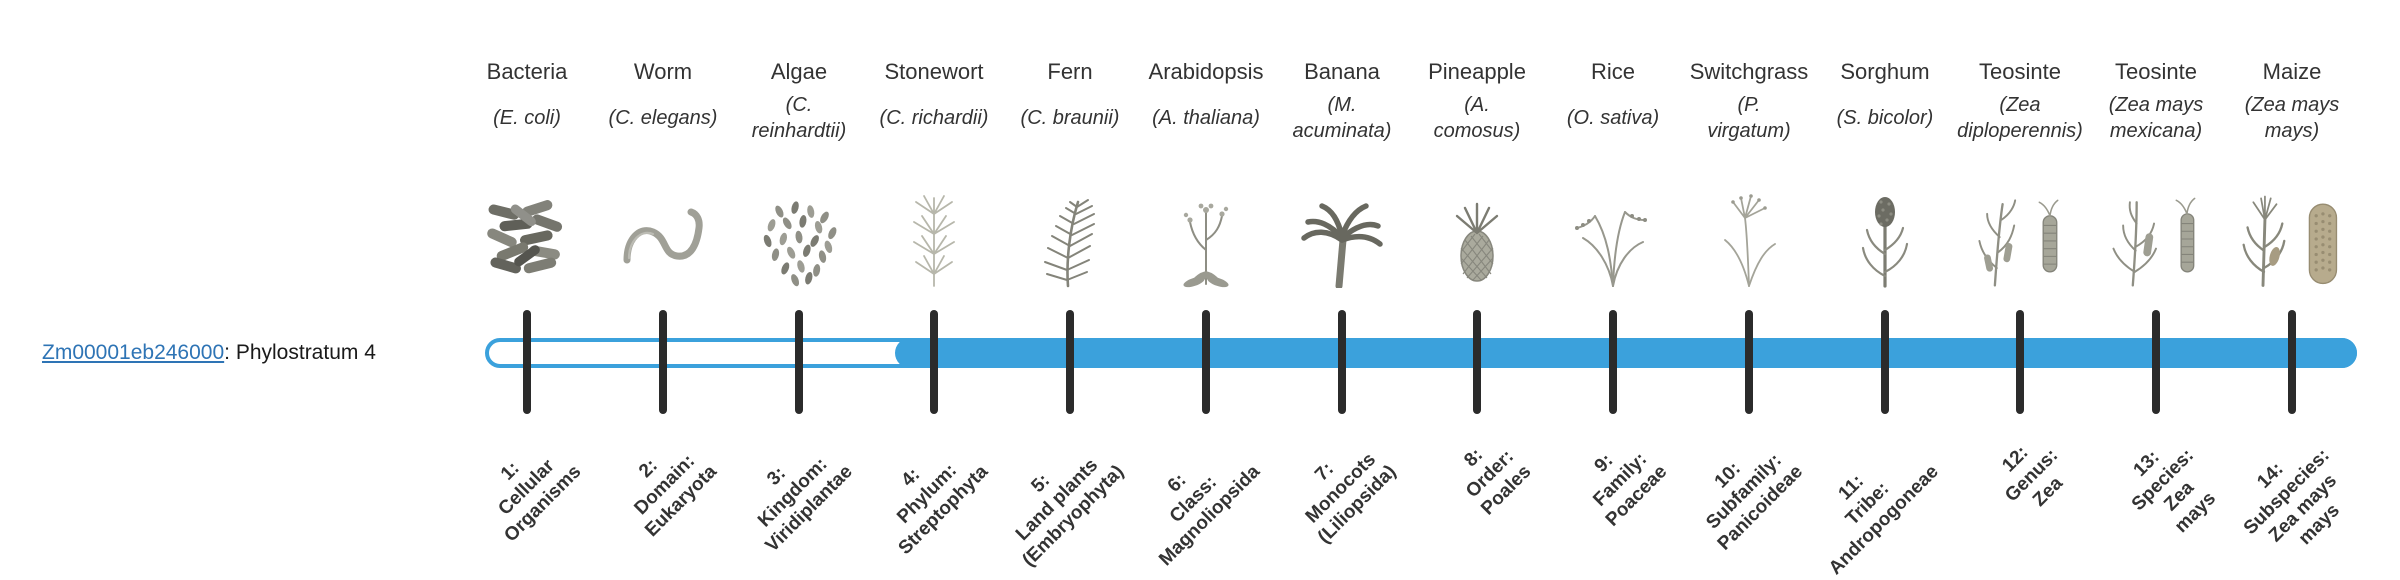 The height and width of the screenshot is (580, 2400). Describe the element at coordinates (1613, 173) in the screenshot. I see `organism-column: Rice (O. sativa)` at that location.